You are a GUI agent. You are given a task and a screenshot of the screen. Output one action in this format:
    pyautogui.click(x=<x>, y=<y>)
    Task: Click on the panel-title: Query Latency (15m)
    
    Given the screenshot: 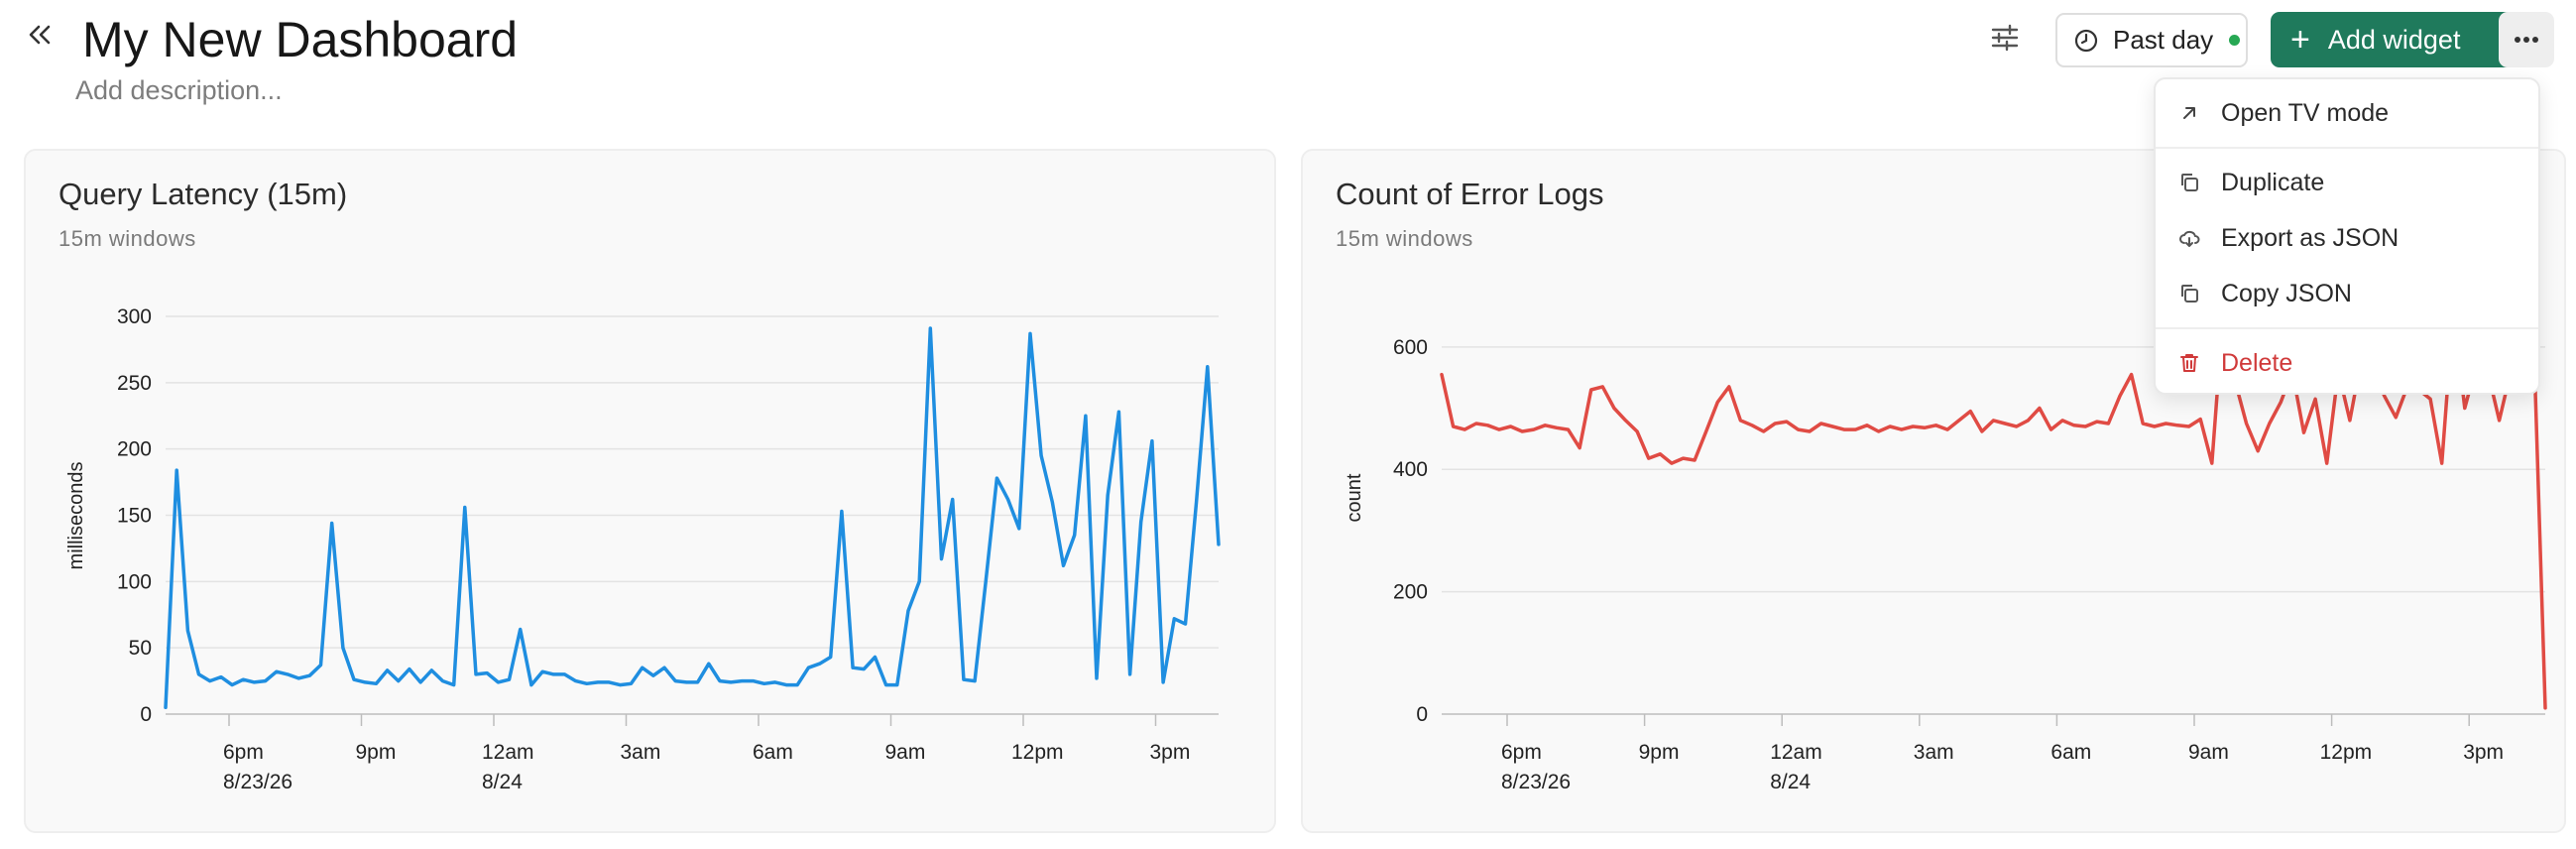 What is the action you would take?
    pyautogui.click(x=203, y=194)
    